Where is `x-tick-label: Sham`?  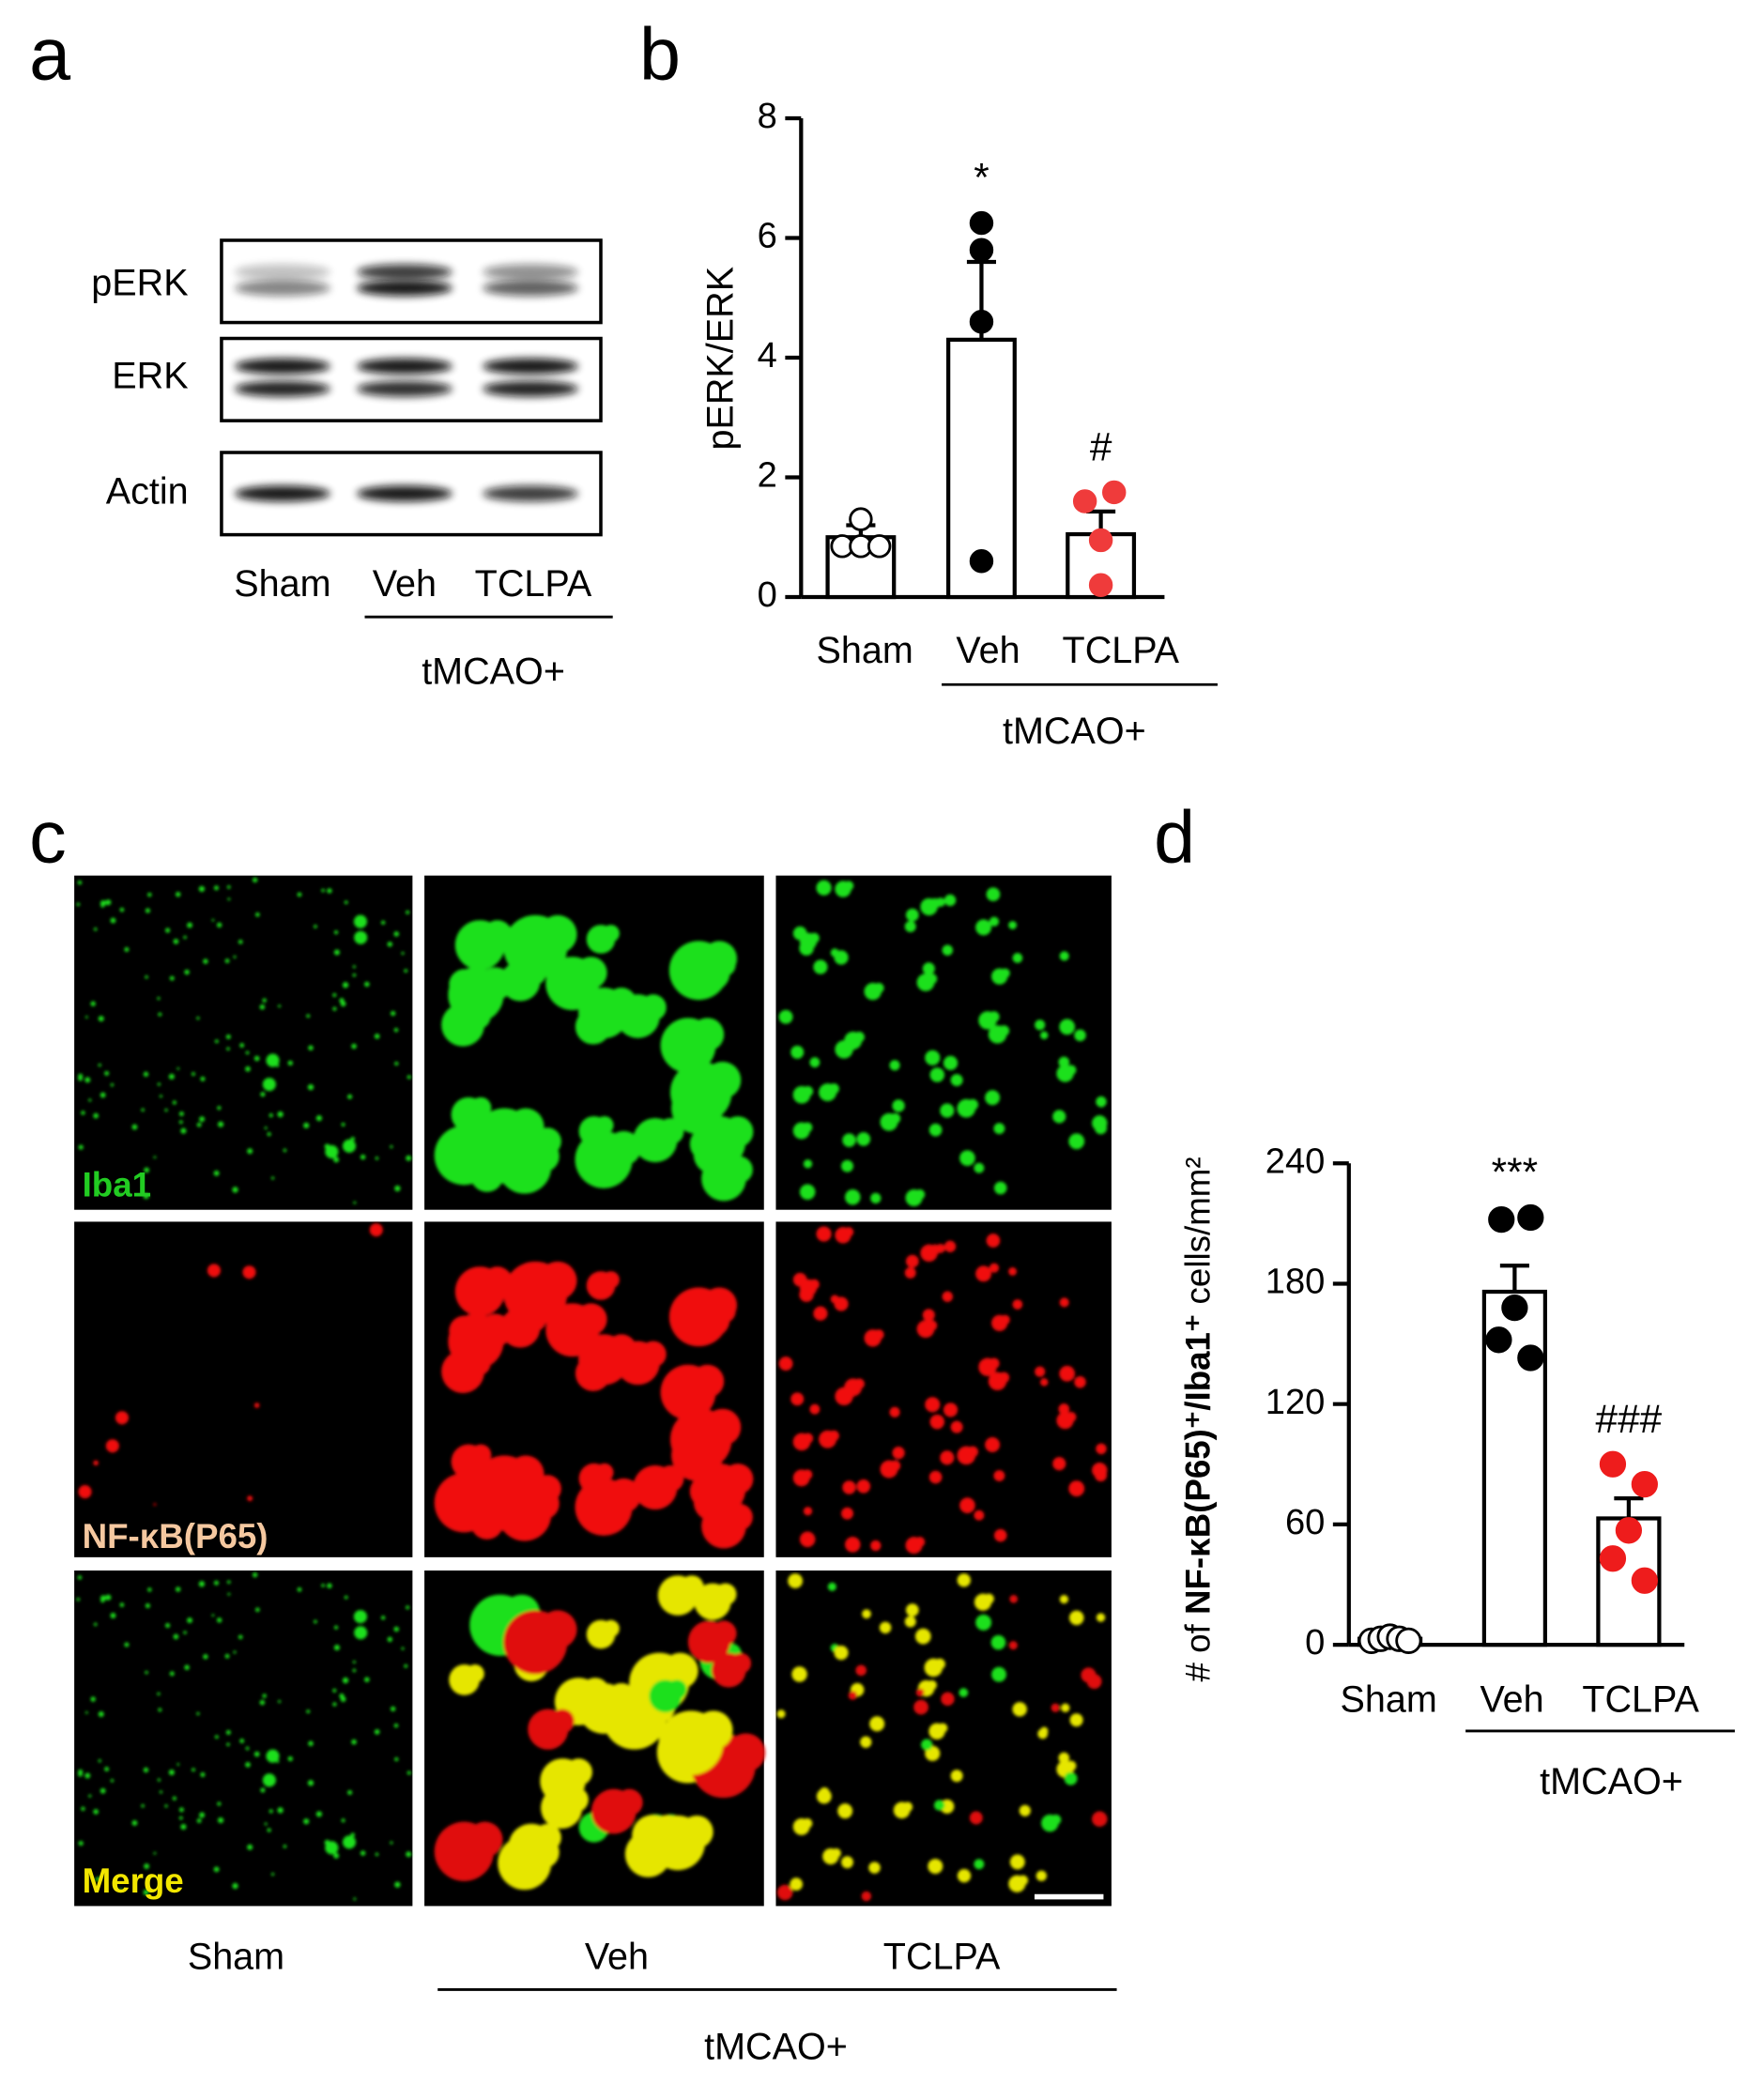 x-tick-label: Sham is located at coordinates (1389, 1699).